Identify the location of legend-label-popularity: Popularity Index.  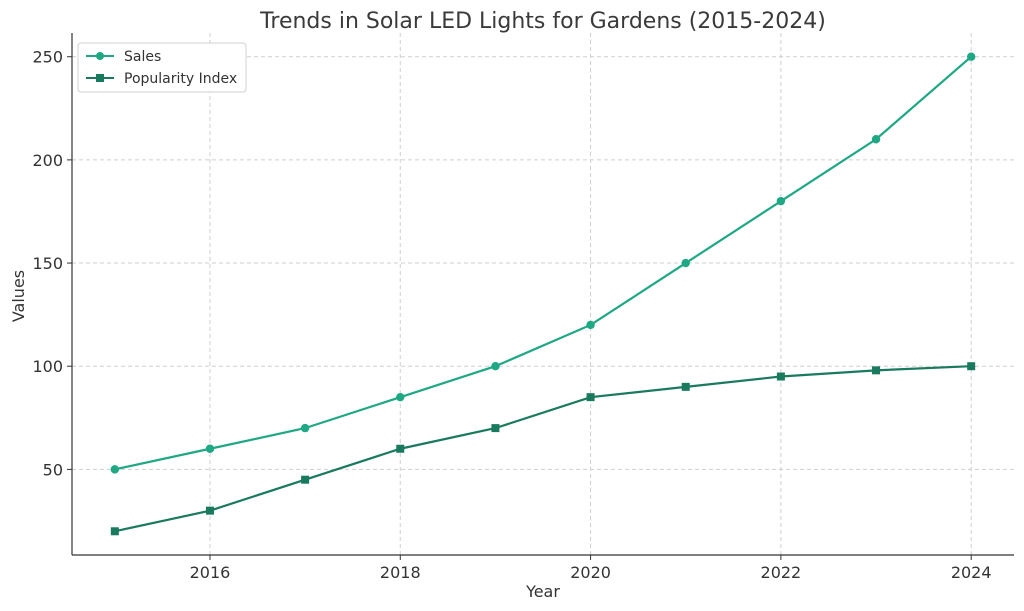
(180, 79).